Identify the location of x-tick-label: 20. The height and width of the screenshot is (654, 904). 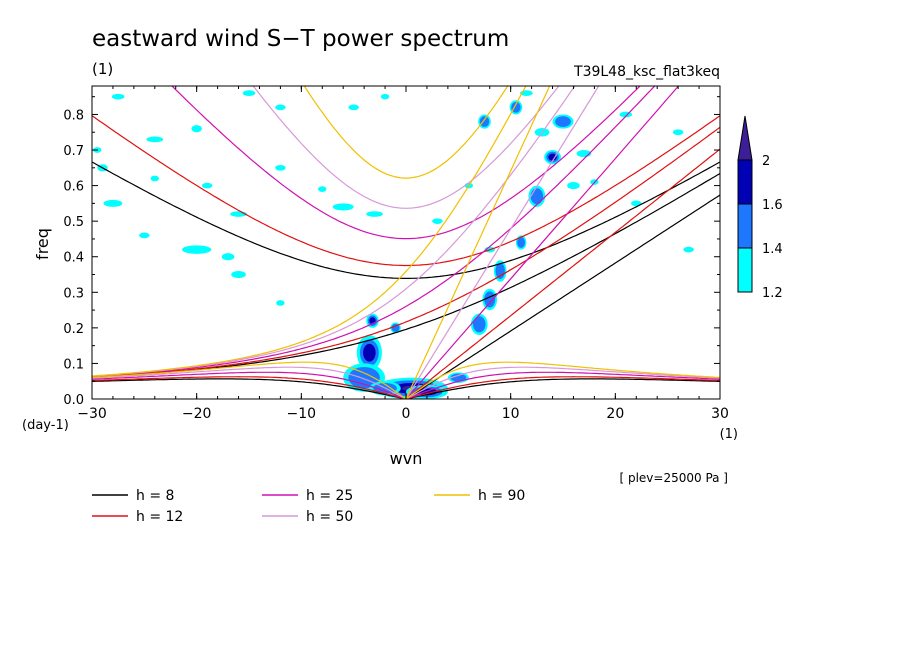
(615, 414).